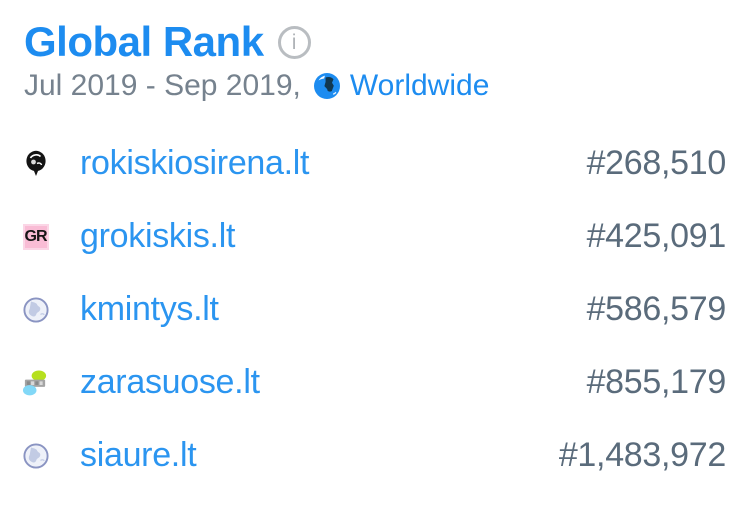 The image size is (754, 514). Describe the element at coordinates (656, 382) in the screenshot. I see `site-rank-value: #855,179` at that location.